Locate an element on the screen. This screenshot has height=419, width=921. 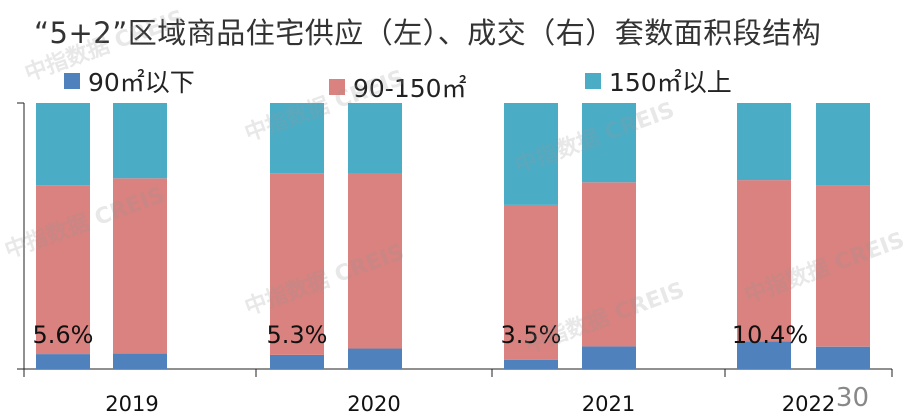
x-tick-label: 2020 is located at coordinates (373, 404).